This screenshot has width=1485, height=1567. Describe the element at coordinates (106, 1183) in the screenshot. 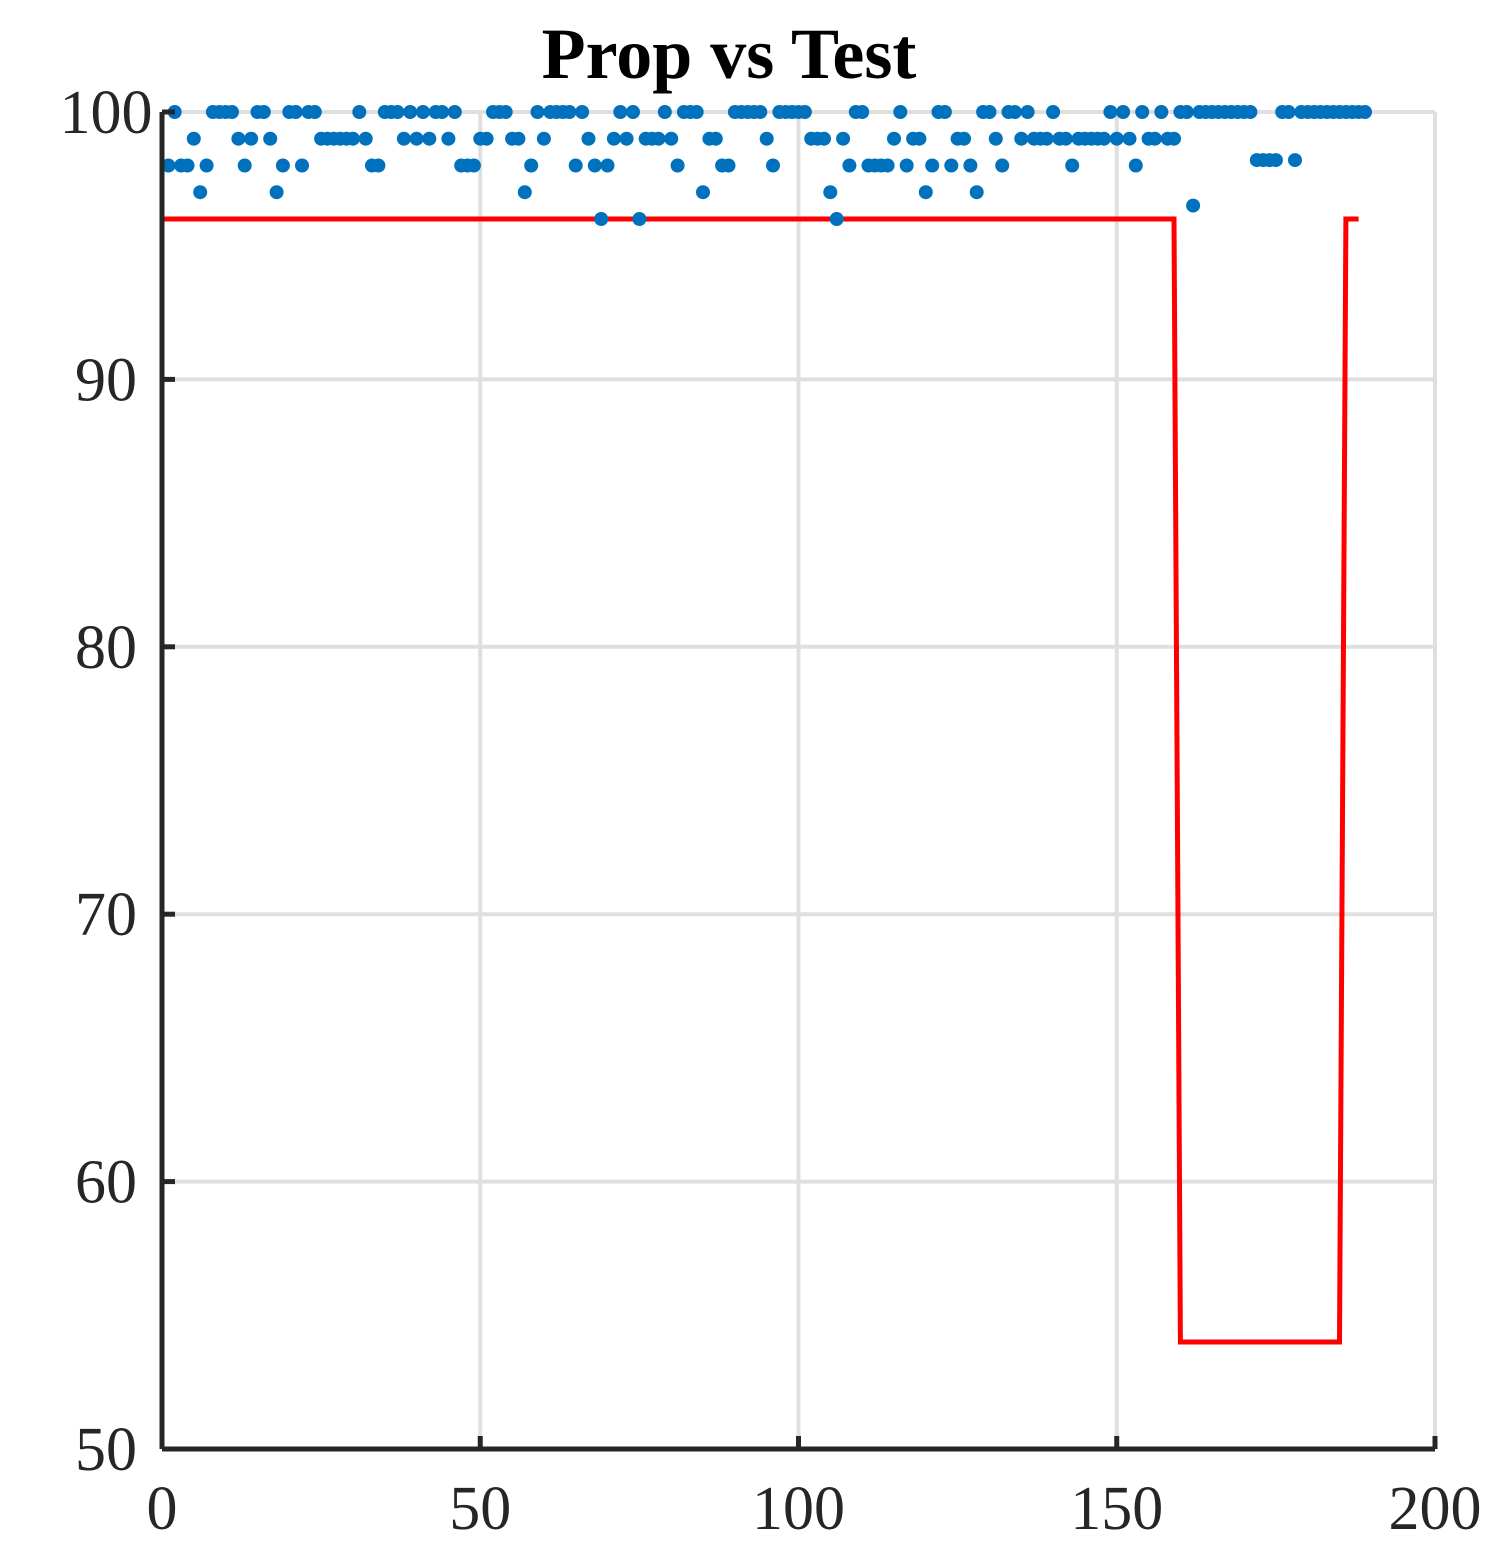

I see `y-tick-label: 60` at that location.